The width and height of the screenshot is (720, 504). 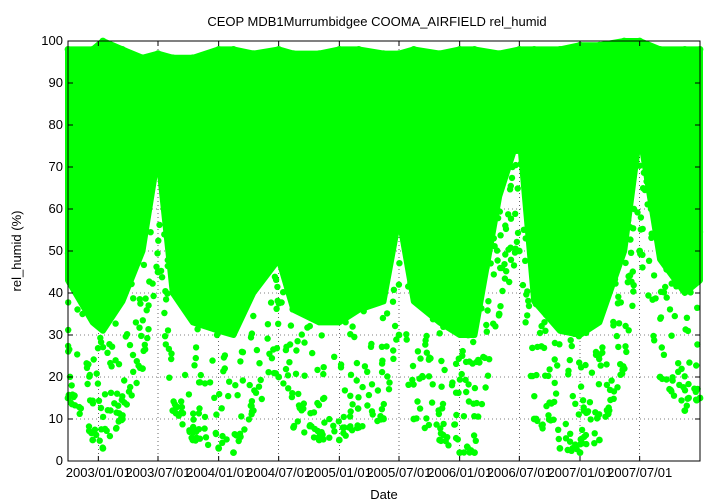 I want to click on x-tick-label: 2007/01/01, so click(x=579, y=472).